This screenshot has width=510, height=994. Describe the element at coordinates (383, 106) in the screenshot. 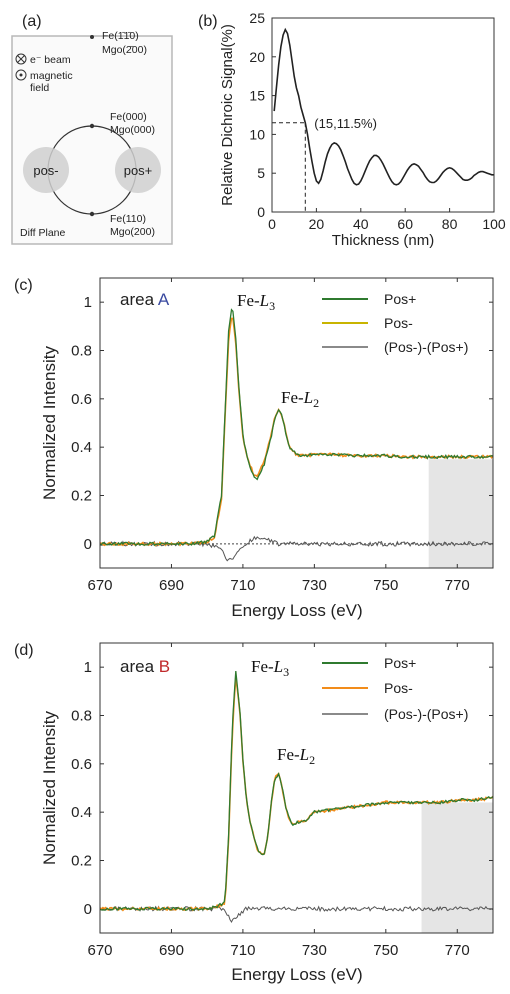

I see `dichroic-curve` at that location.